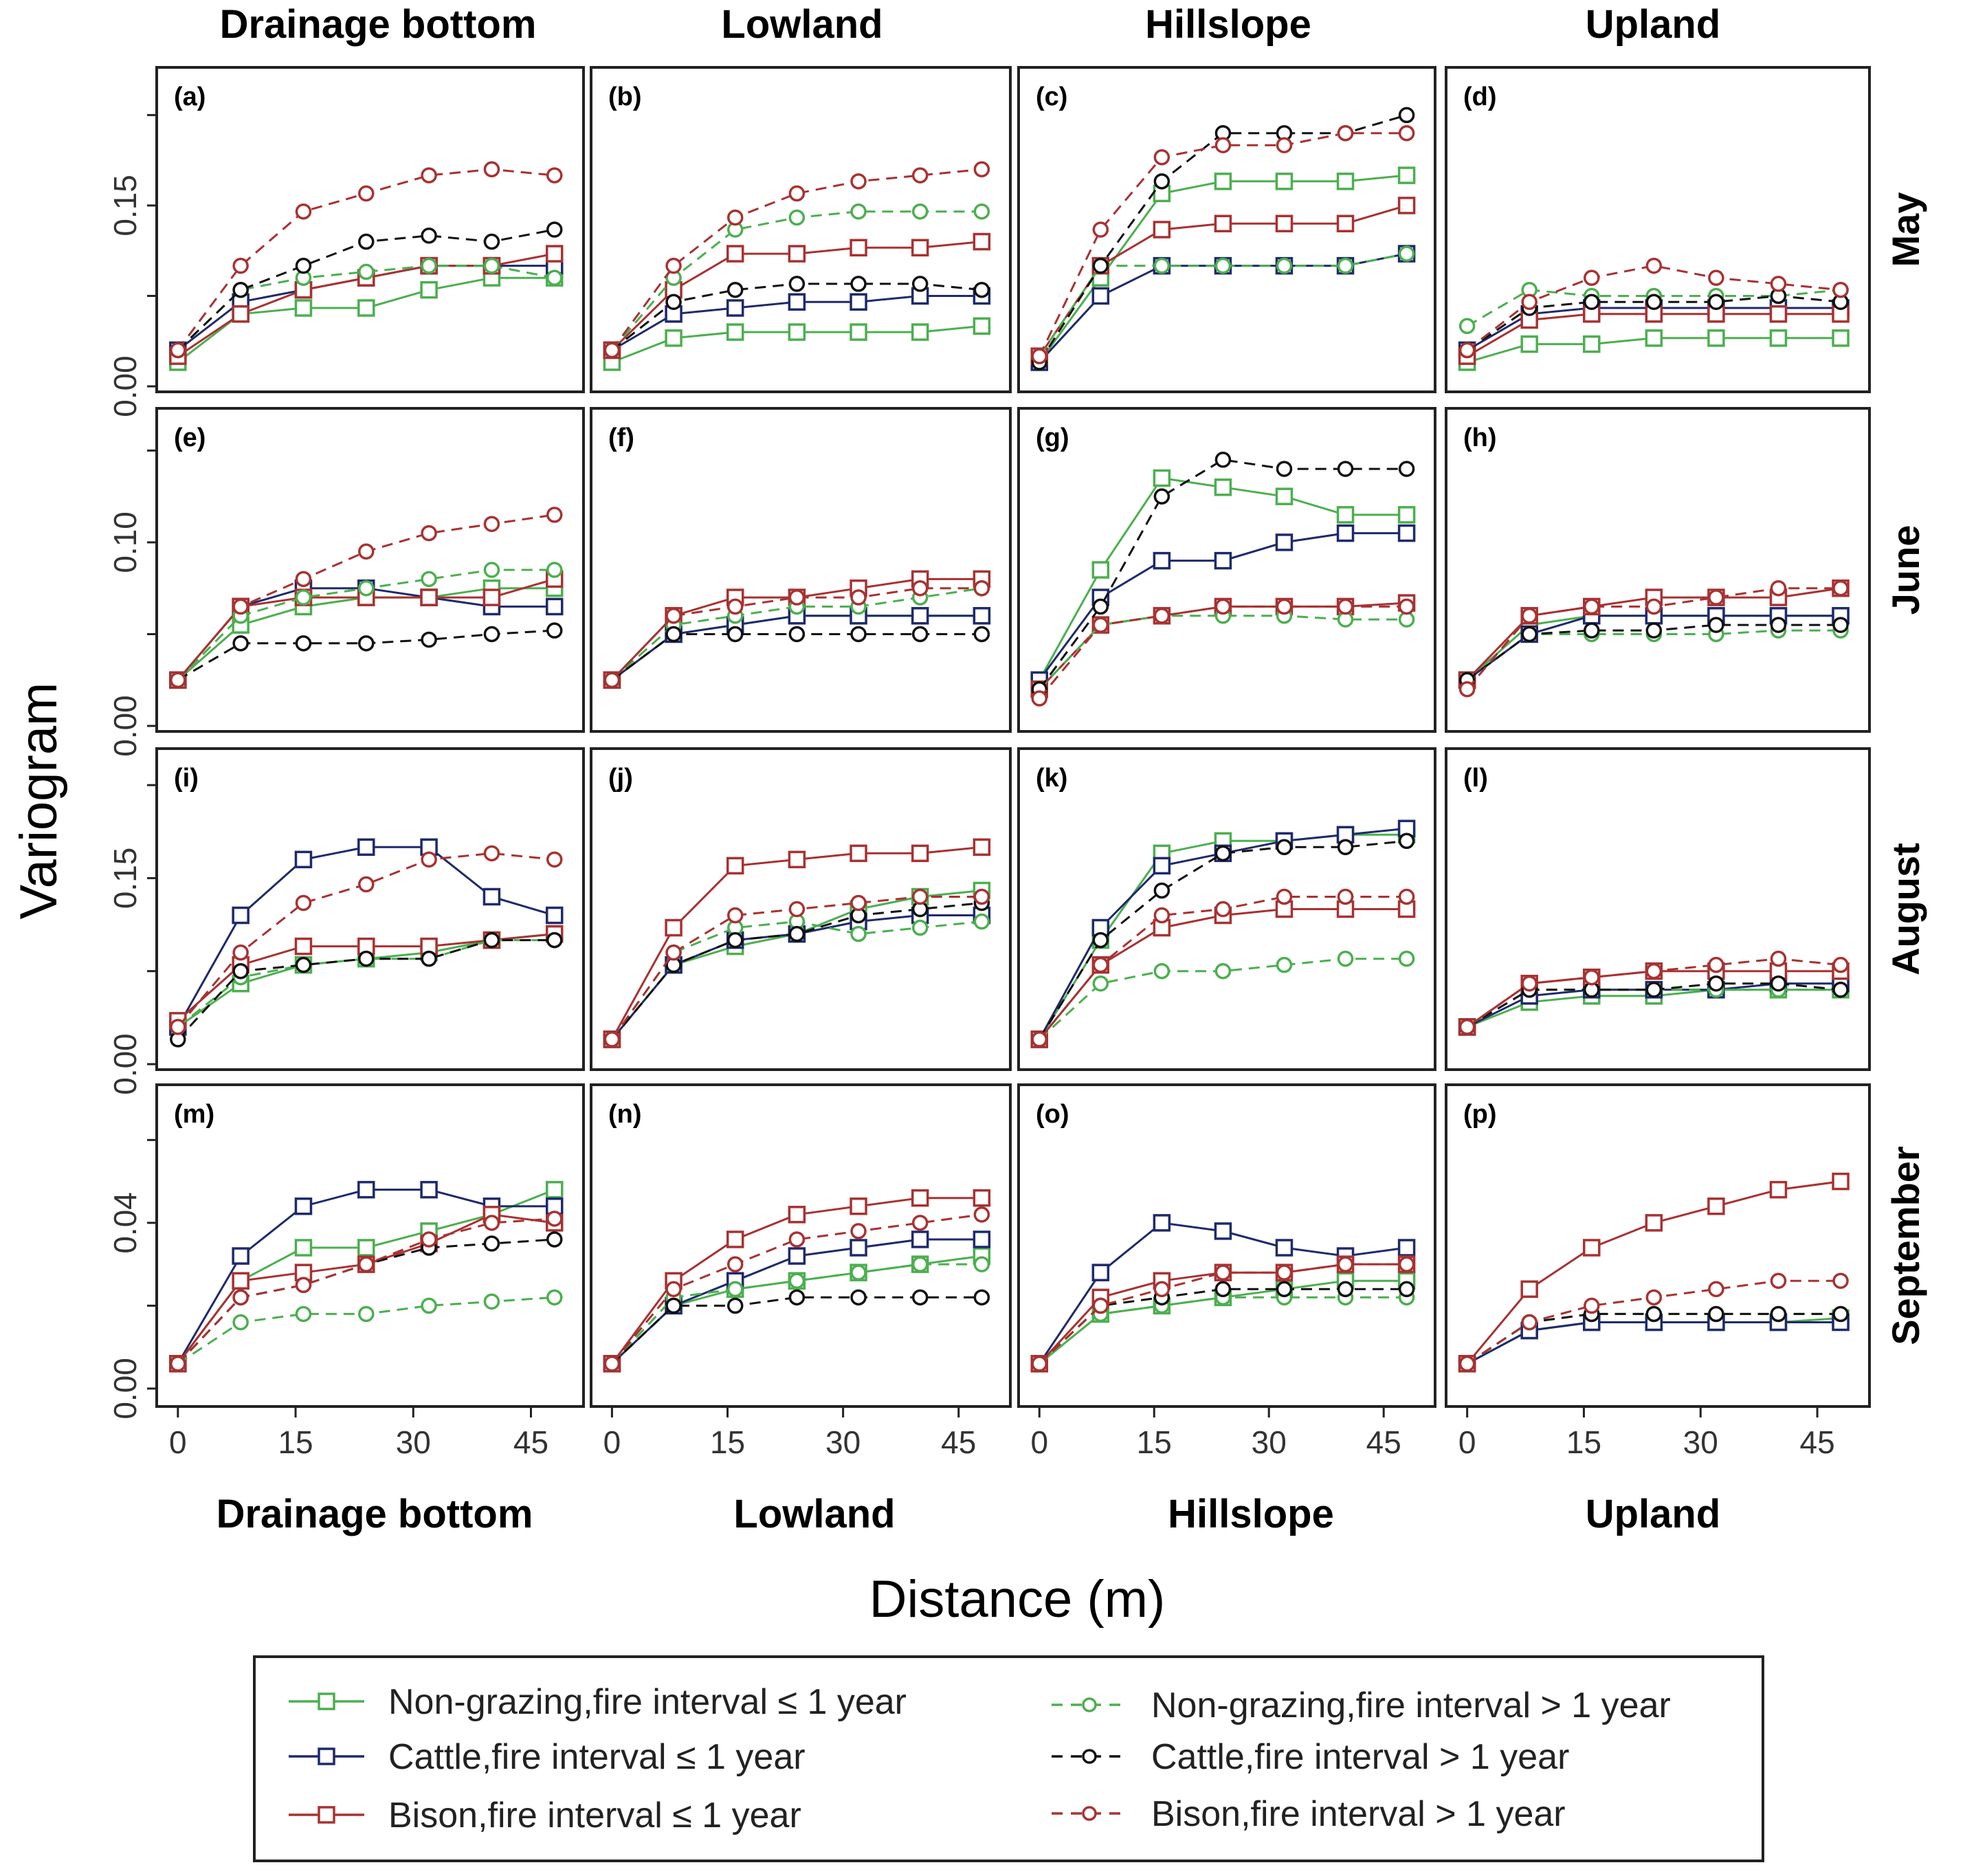 This screenshot has height=1876, width=1965. What do you see at coordinates (370, 909) in the screenshot?
I see `panel-i: (i)` at bounding box center [370, 909].